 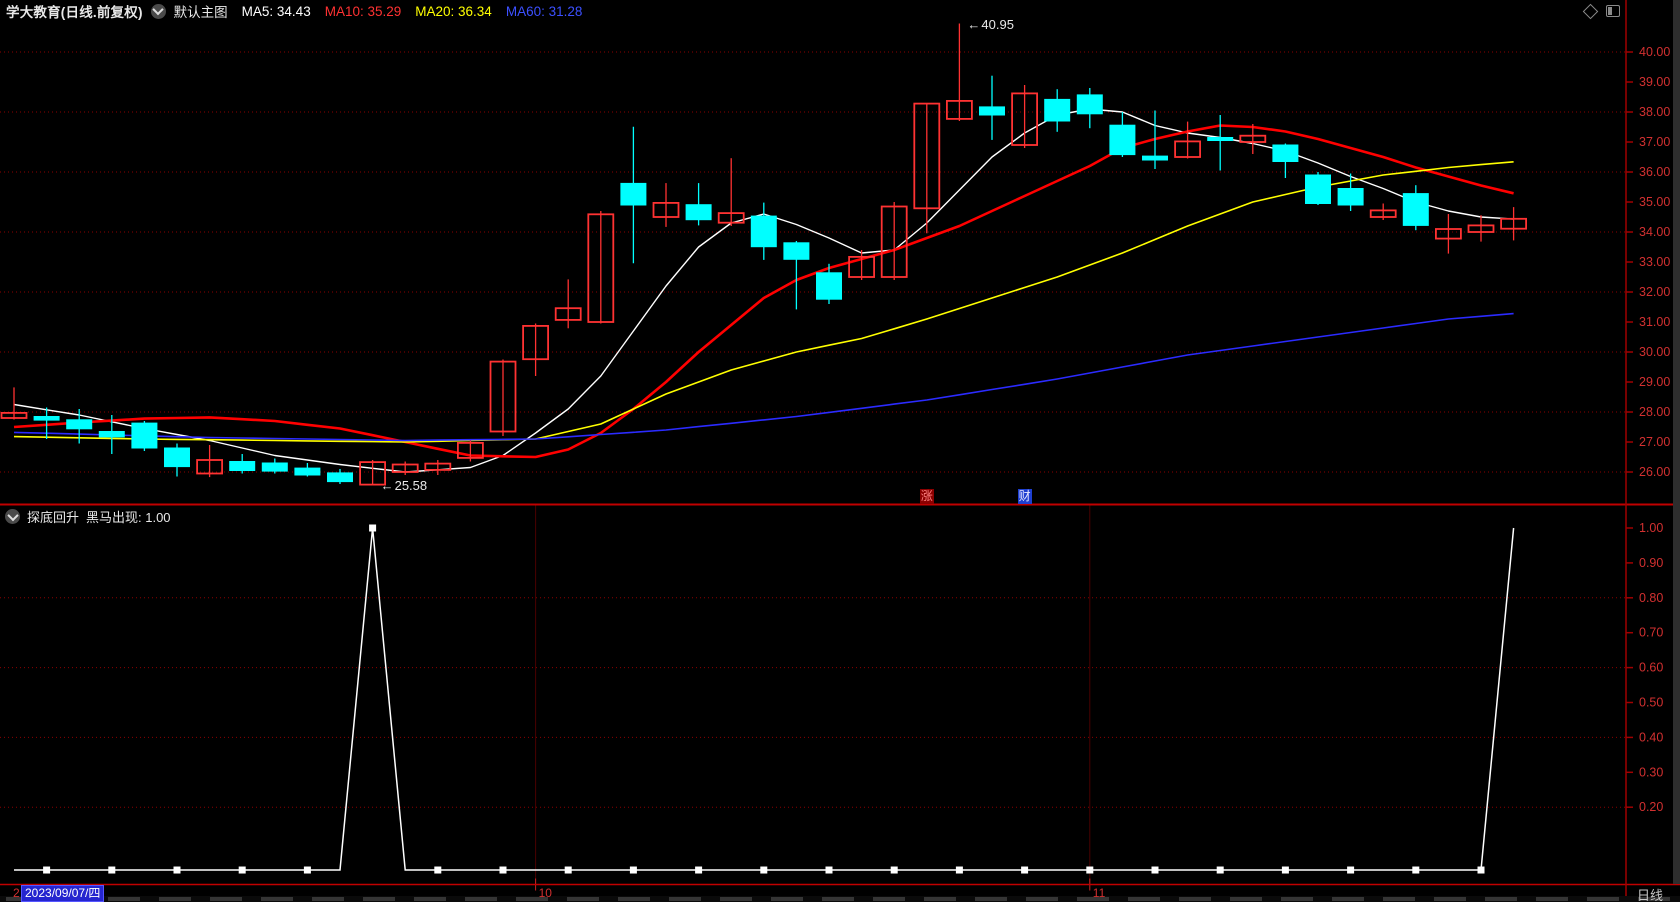 What do you see at coordinates (63, 893) in the screenshot?
I see `first-date-label: 2023/09/07/四` at bounding box center [63, 893].